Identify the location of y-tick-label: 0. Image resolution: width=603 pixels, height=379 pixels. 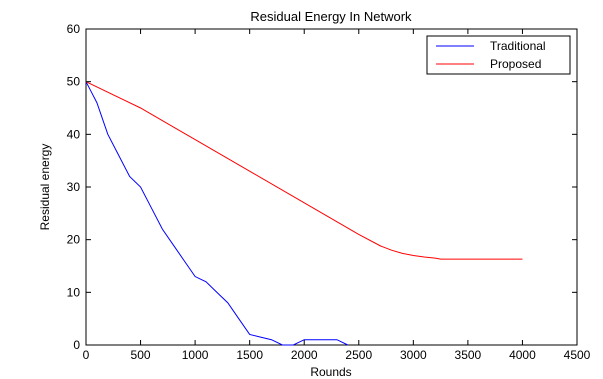
(76, 345).